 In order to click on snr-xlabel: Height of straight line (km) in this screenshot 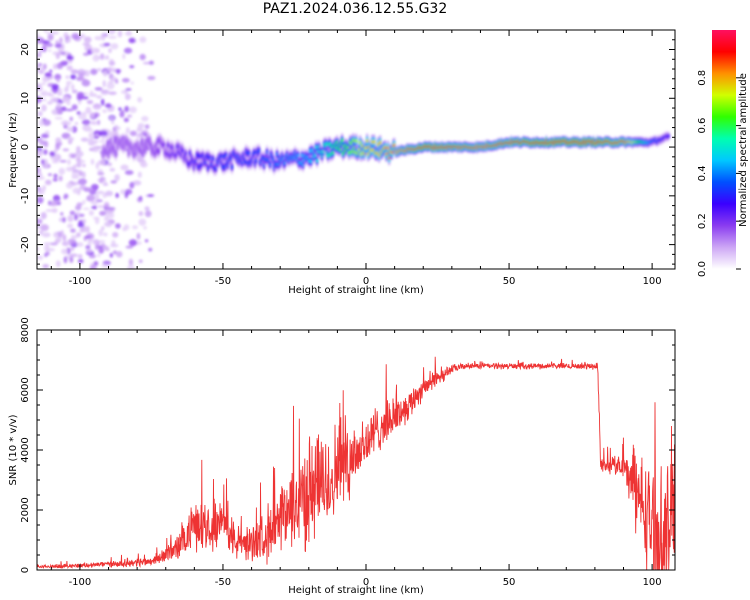, I will do `click(356, 590)`.